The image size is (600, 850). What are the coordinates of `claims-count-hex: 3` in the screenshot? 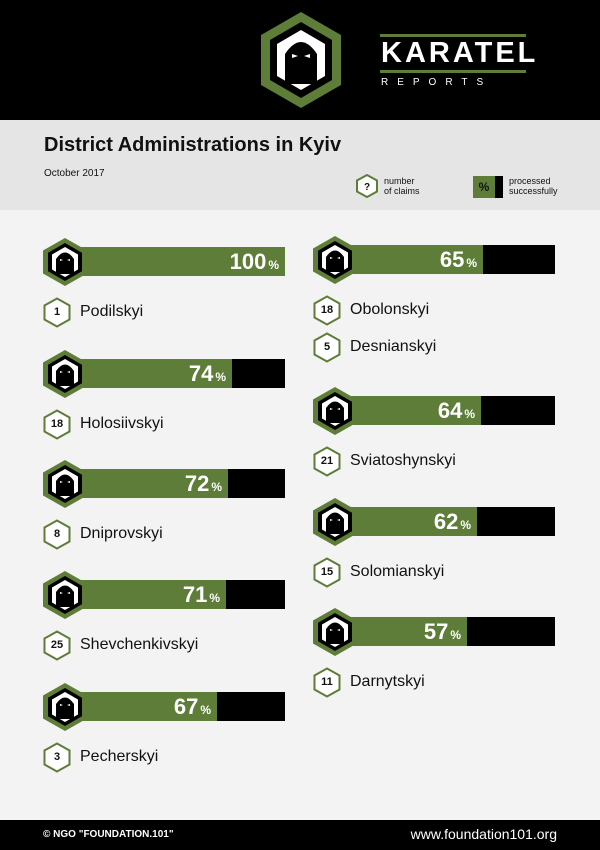 It's located at (57, 757).